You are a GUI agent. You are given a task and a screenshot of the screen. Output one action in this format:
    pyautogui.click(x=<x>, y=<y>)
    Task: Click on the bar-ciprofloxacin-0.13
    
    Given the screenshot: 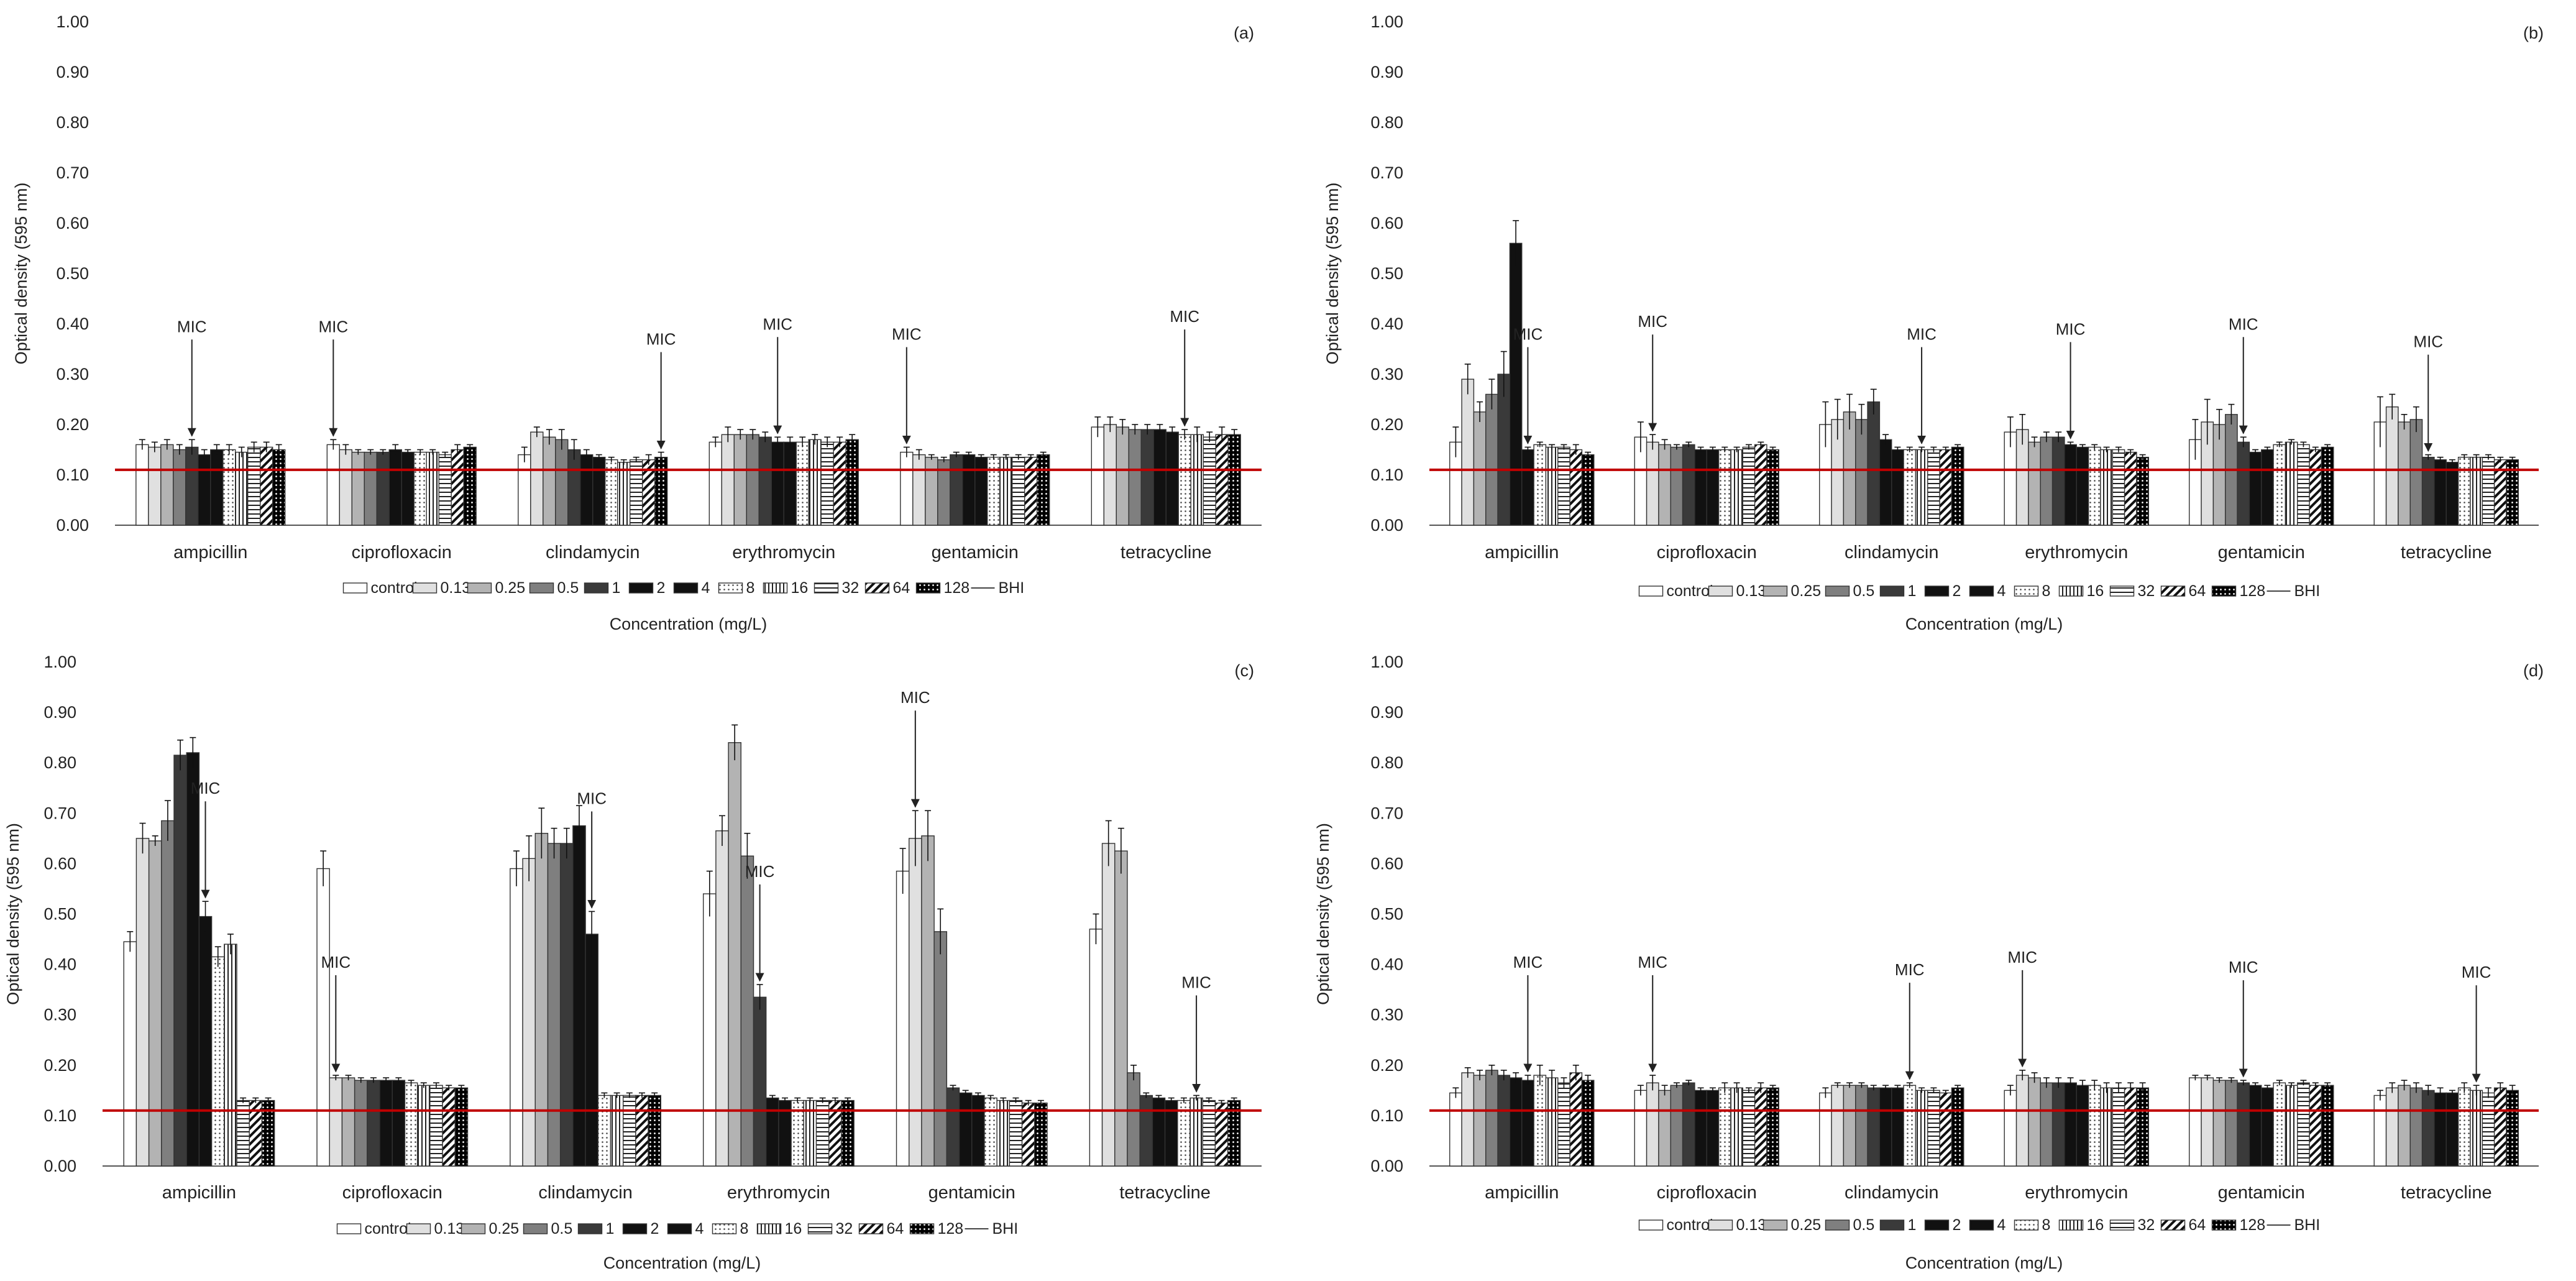 What is the action you would take?
    pyautogui.click(x=1652, y=484)
    